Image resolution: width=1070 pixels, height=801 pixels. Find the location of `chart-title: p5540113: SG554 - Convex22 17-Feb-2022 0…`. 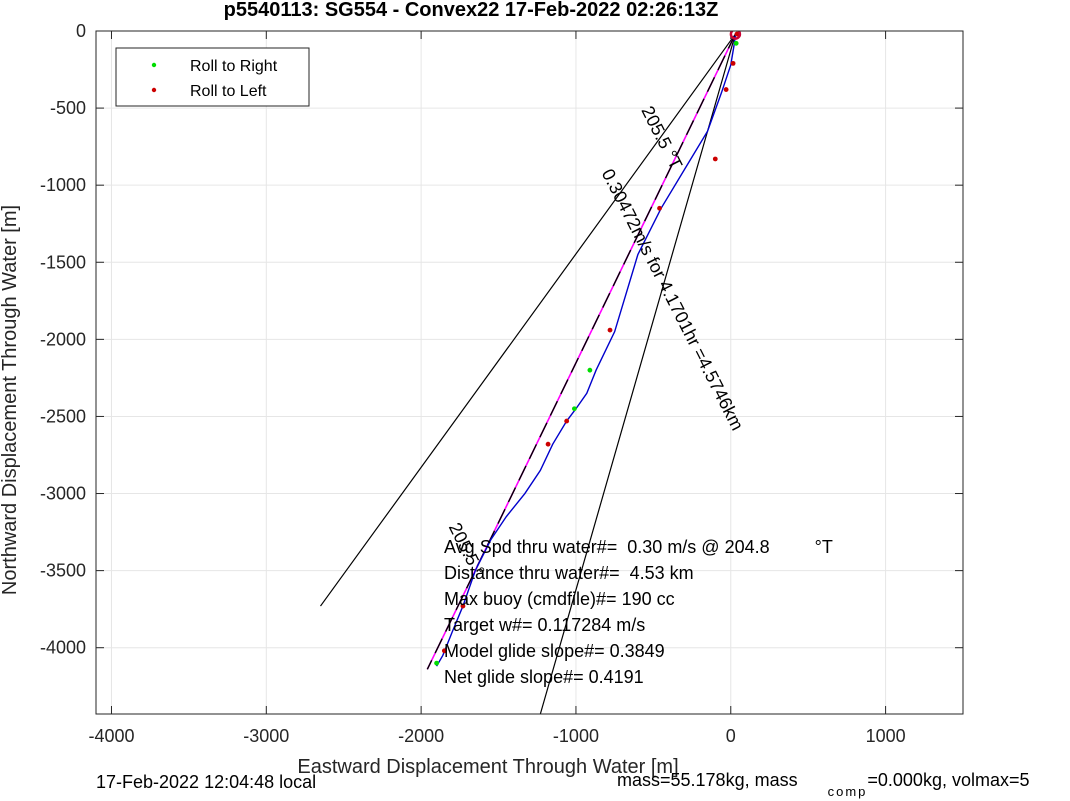

chart-title: p5540113: SG554 - Convex22 17-Feb-2022 0… is located at coordinates (471, 10).